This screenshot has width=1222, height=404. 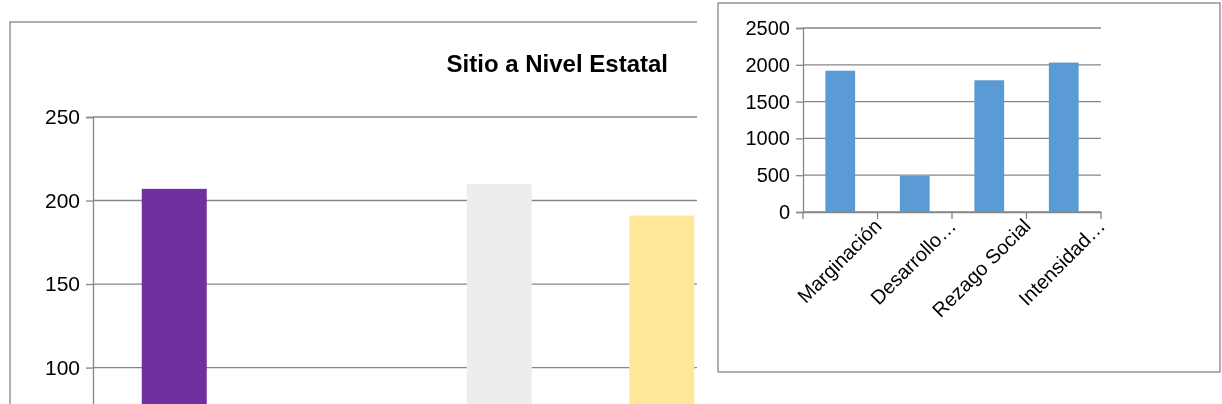 What do you see at coordinates (767, 138) in the screenshot?
I see `y-tick-label: 1000` at bounding box center [767, 138].